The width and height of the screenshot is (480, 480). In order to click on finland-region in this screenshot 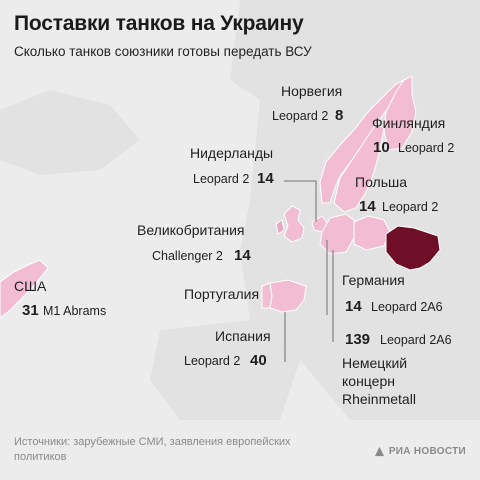, I will do `click(400, 113)`.